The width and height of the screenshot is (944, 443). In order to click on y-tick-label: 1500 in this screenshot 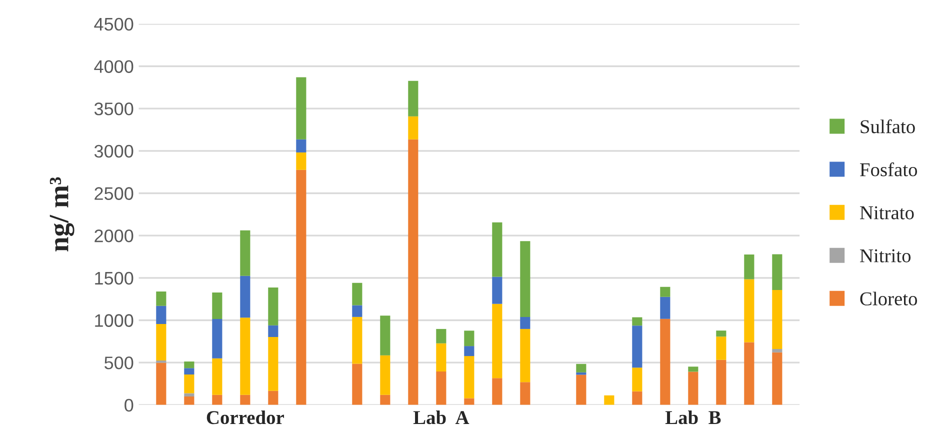, I will do `click(114, 278)`.